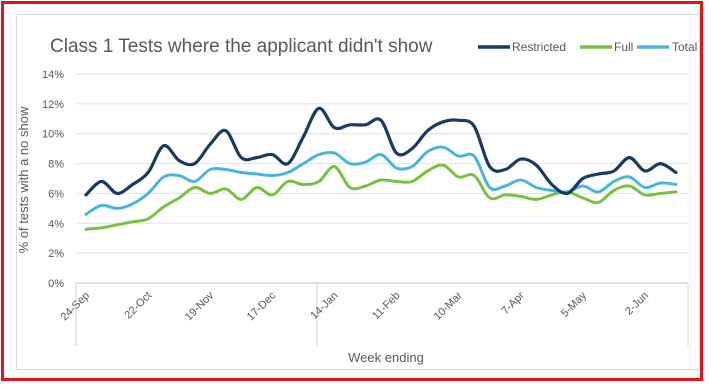 This screenshot has width=712, height=388. Describe the element at coordinates (76, 307) in the screenshot. I see `x-tick-label: 24-Sep` at that location.